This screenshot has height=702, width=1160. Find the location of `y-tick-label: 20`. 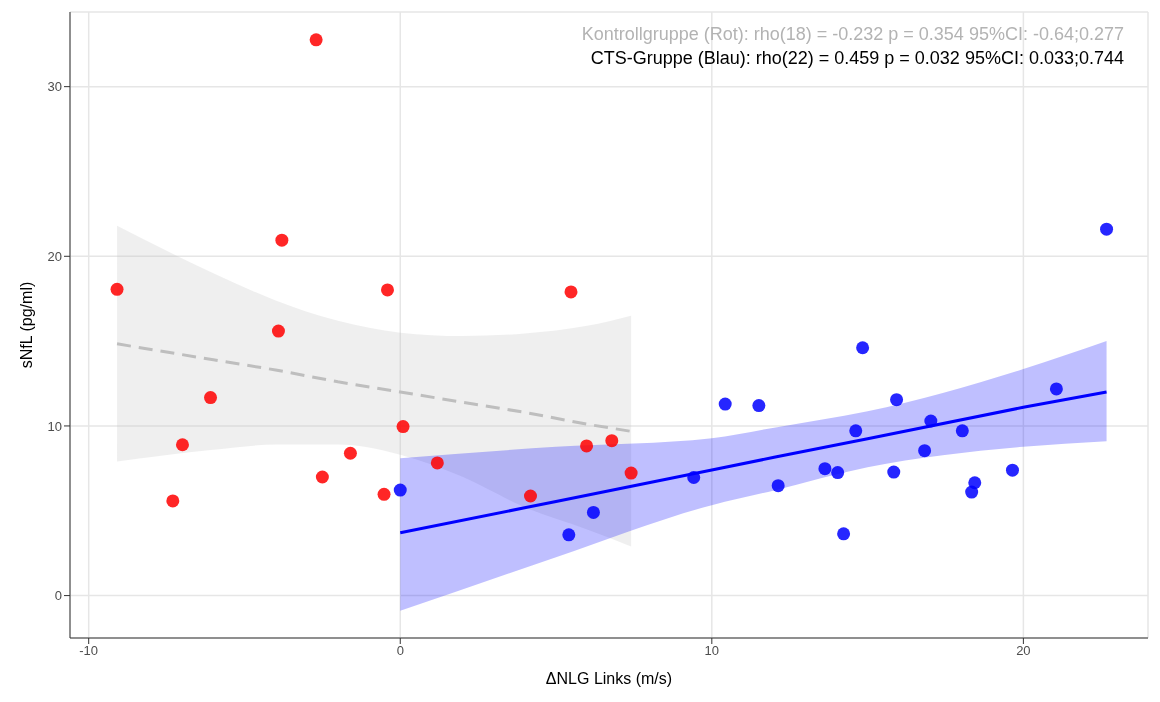

y-tick-label: 20 is located at coordinates (54, 256).